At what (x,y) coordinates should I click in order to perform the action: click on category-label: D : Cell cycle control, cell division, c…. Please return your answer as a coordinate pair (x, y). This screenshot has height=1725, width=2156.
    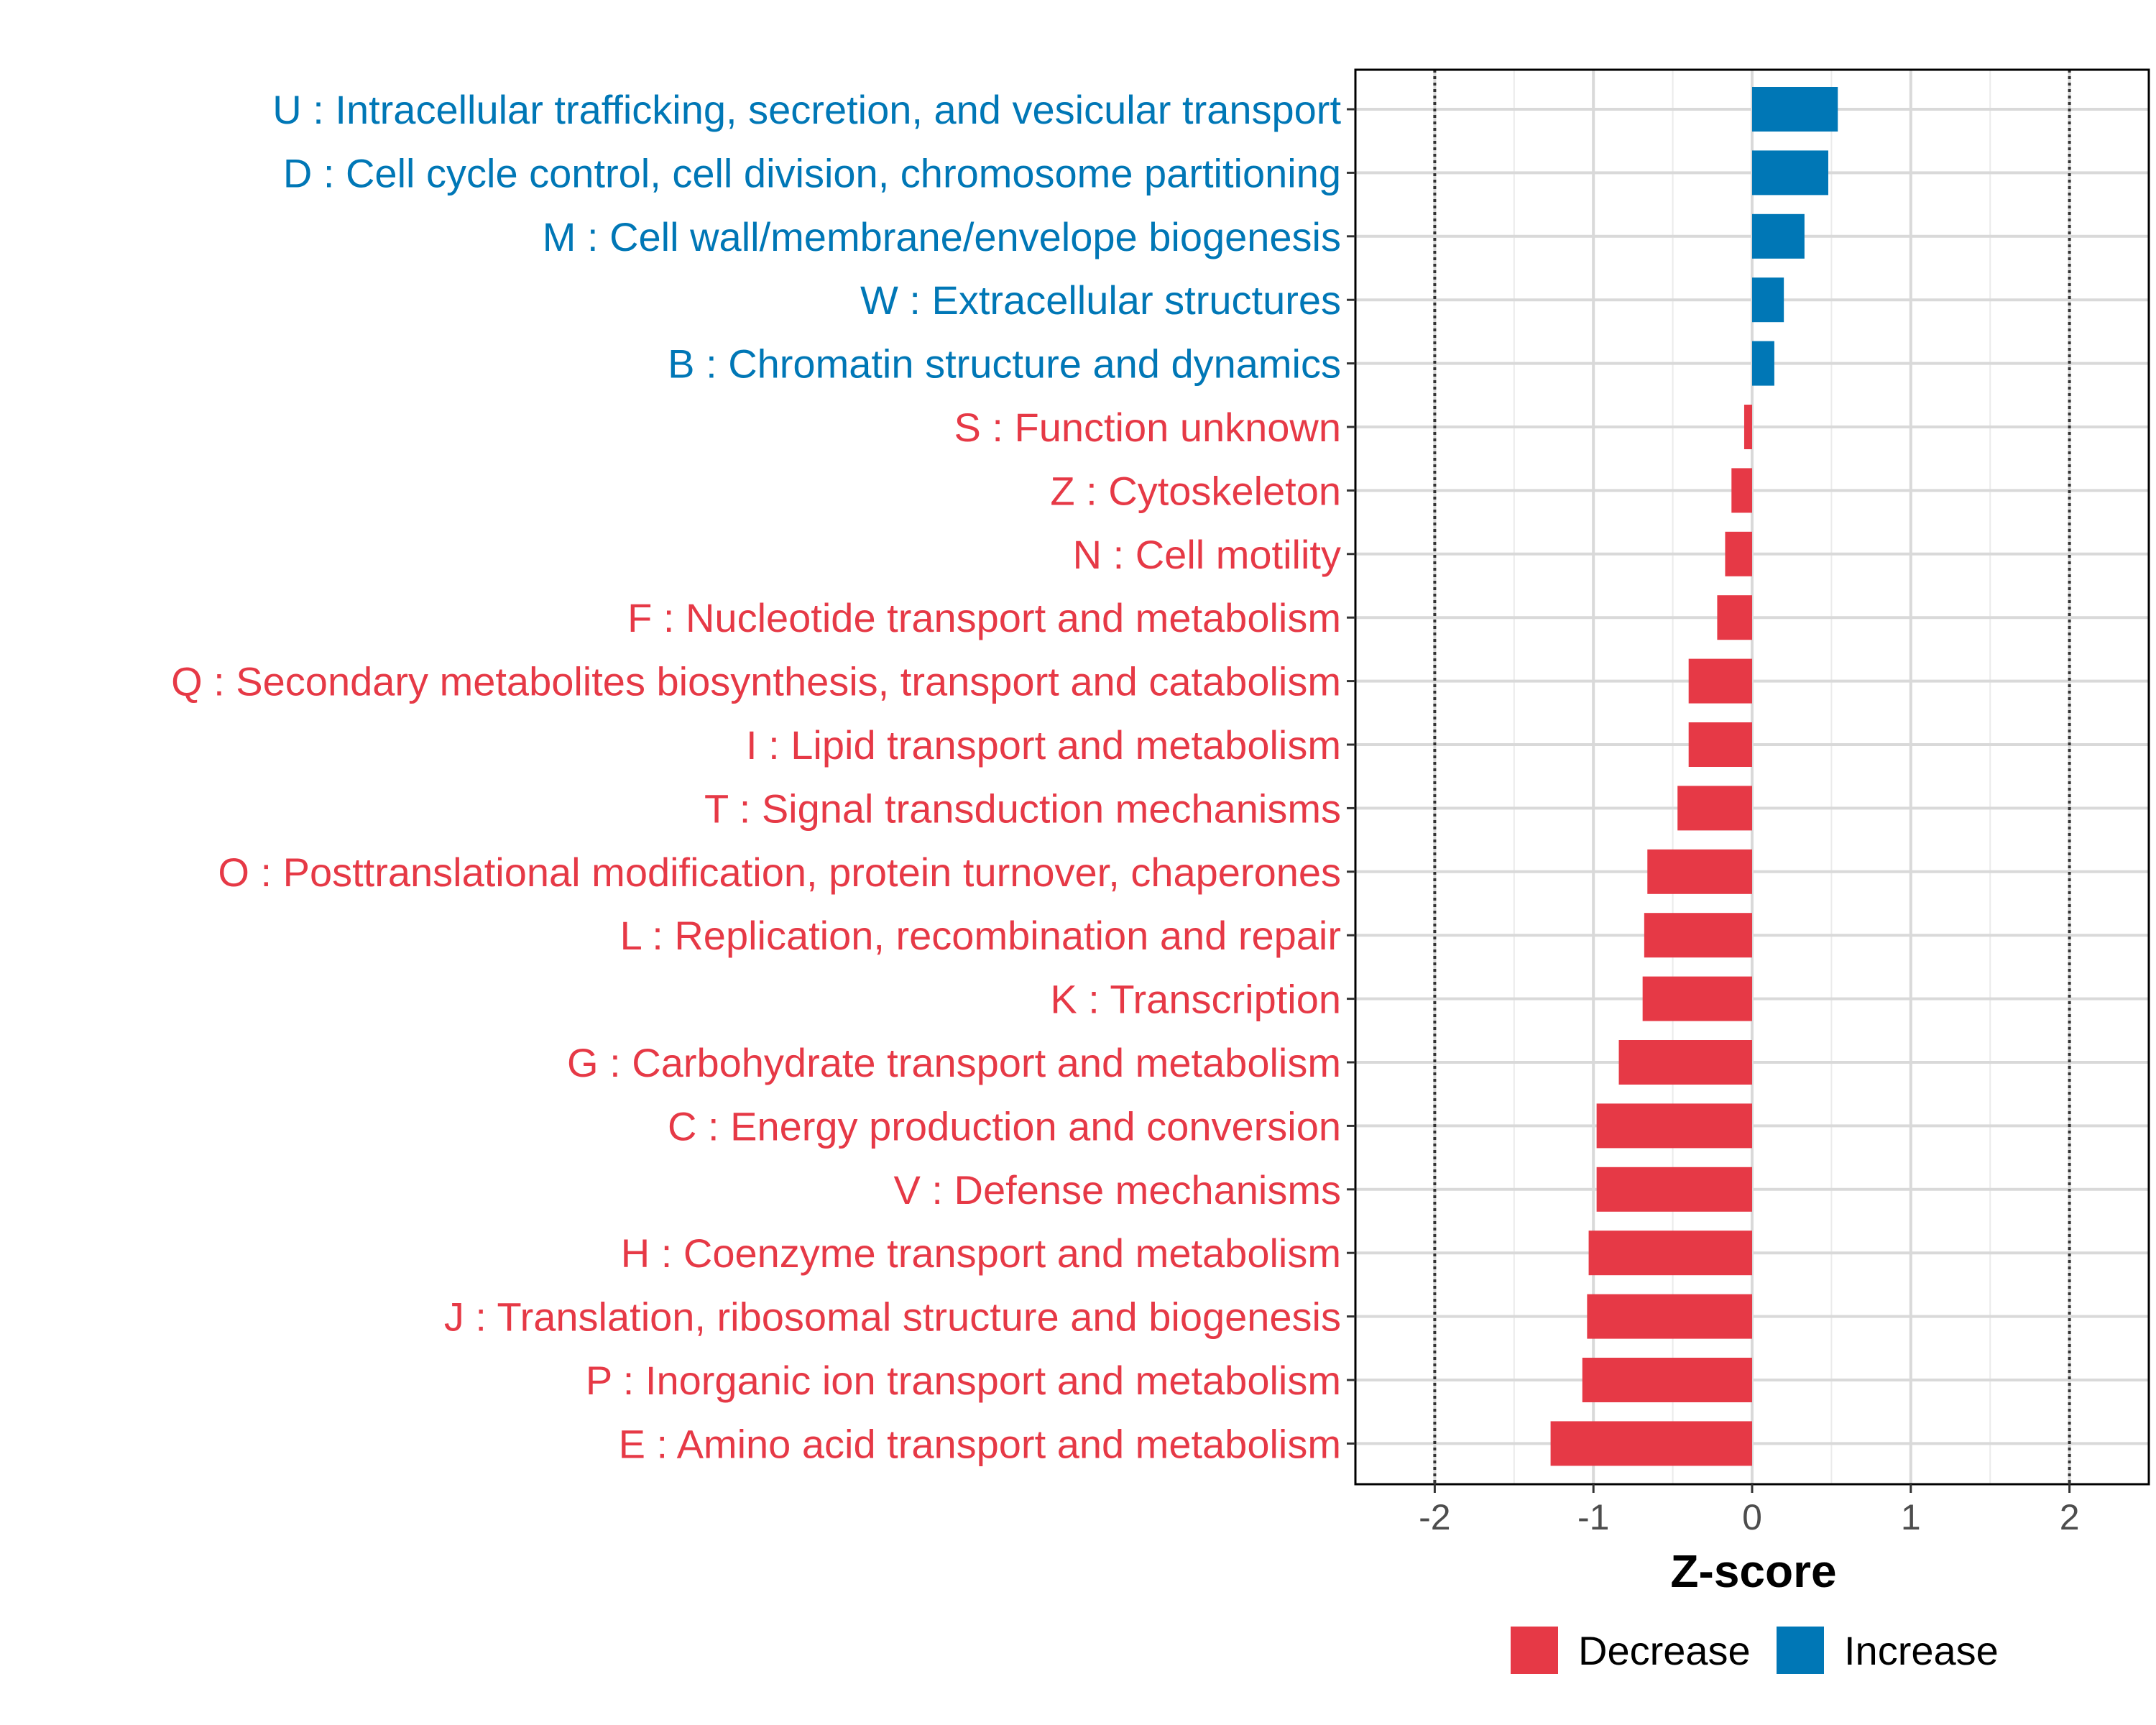
    Looking at the image, I should click on (812, 173).